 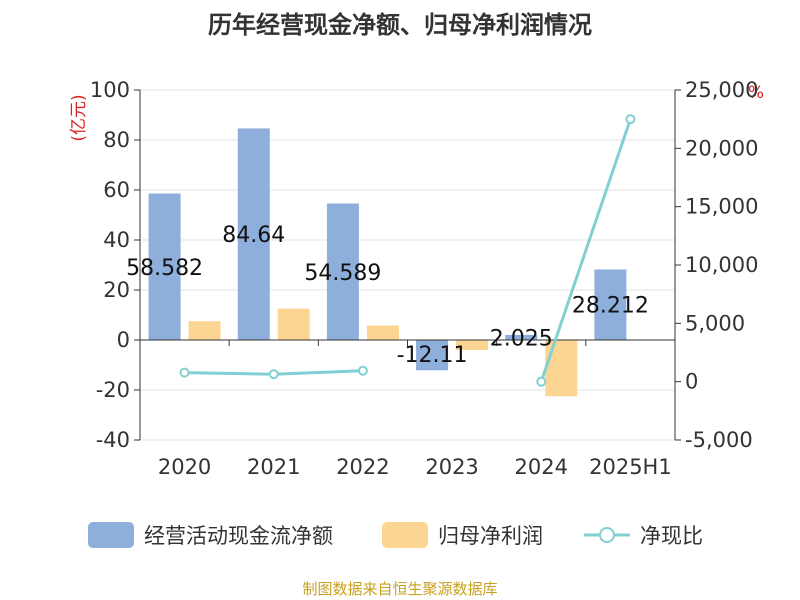 I want to click on left-tick-label: 40, so click(x=116, y=240).